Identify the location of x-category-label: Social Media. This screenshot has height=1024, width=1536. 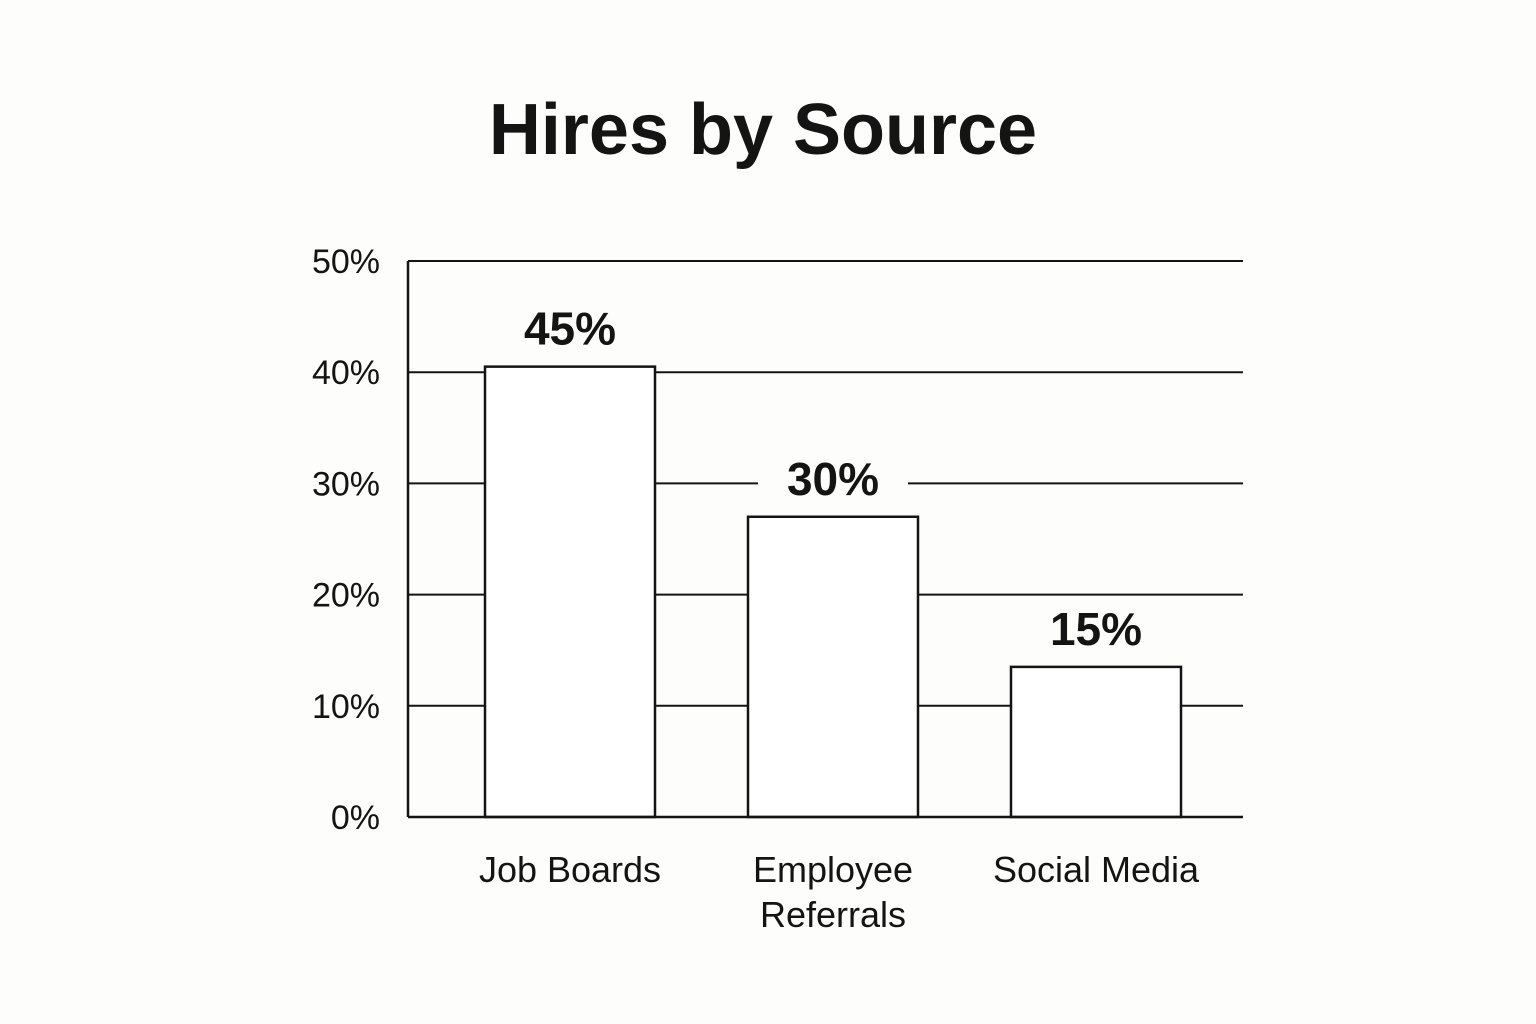
(1096, 869).